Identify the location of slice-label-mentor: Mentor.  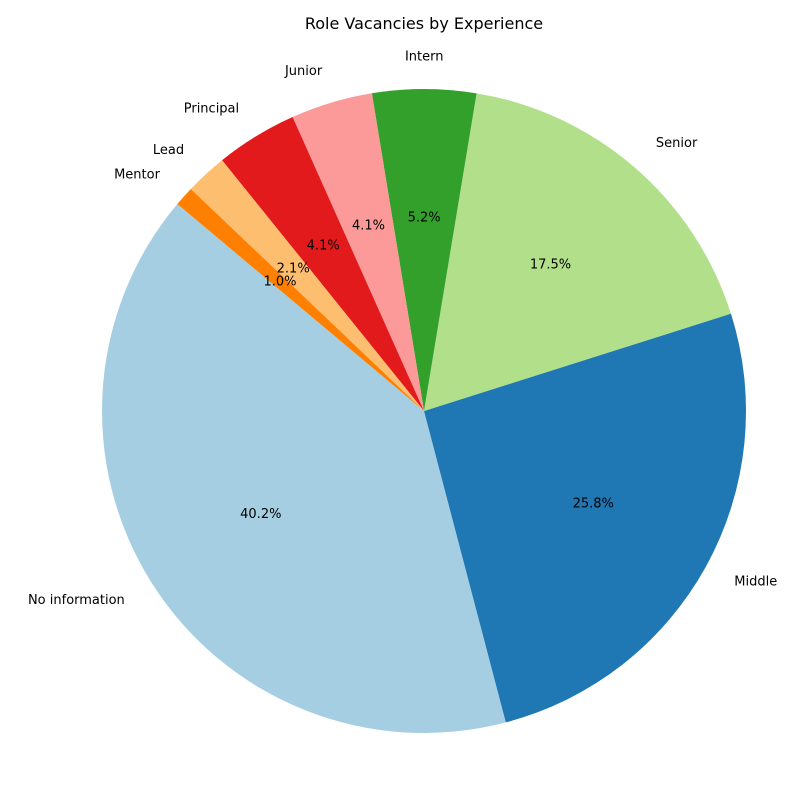
(137, 174).